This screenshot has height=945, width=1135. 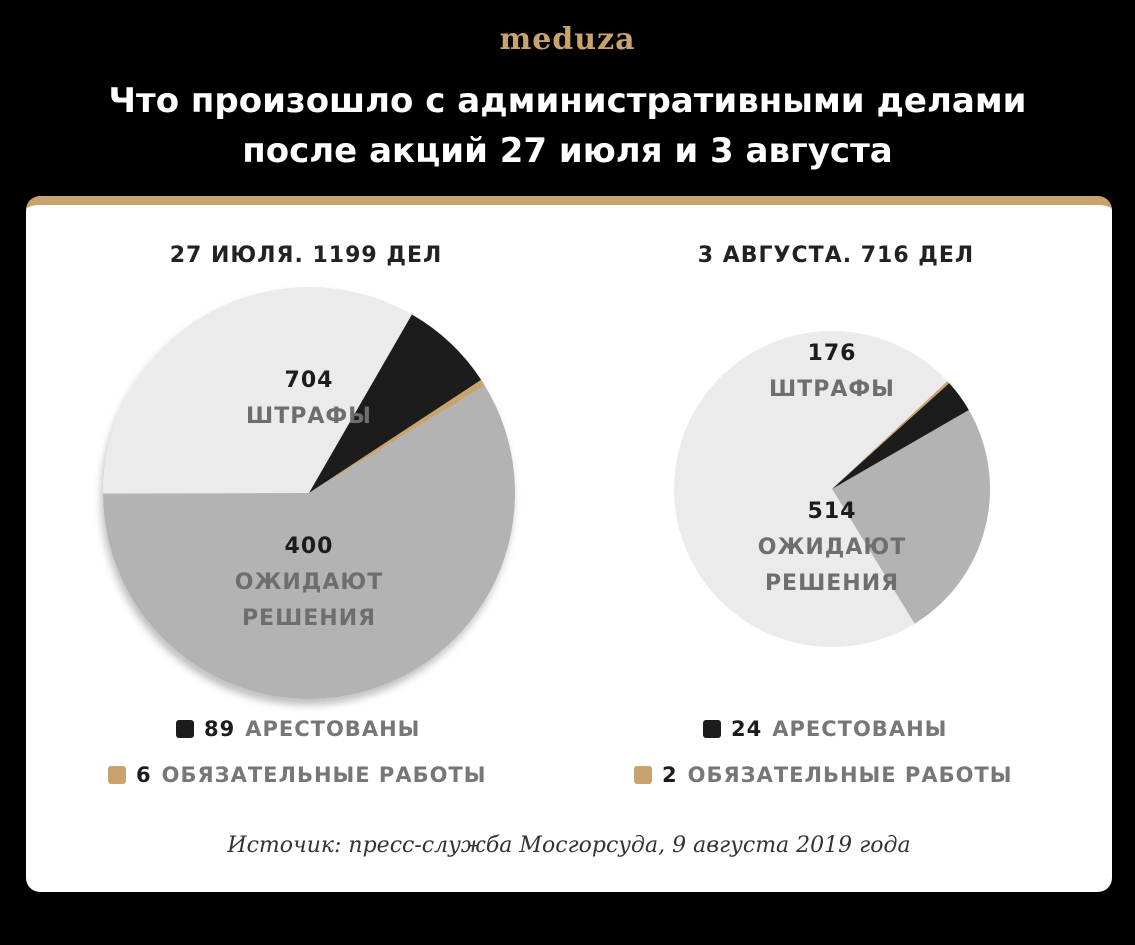 What do you see at coordinates (309, 546) in the screenshot?
I see `pie-1-label-2-line-1: 400` at bounding box center [309, 546].